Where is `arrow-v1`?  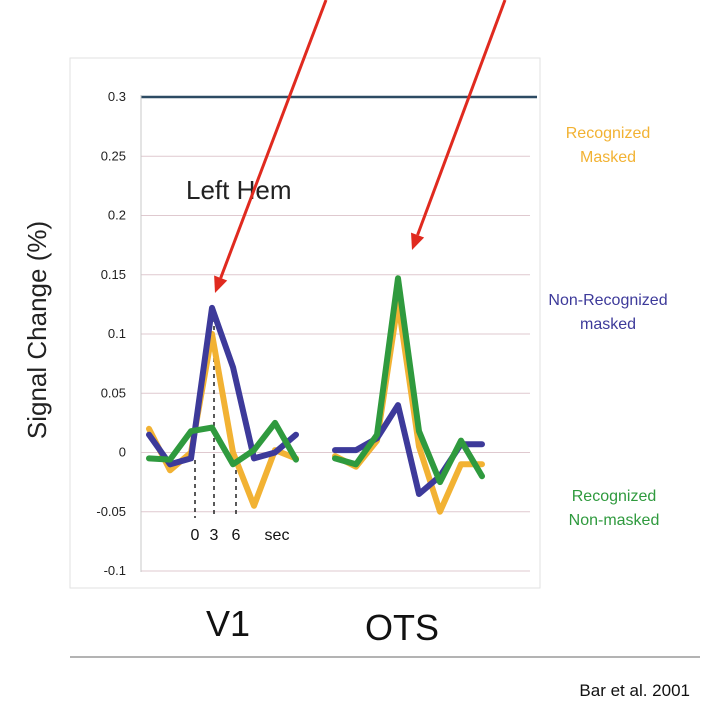
arrow-v1 is located at coordinates (271, 146).